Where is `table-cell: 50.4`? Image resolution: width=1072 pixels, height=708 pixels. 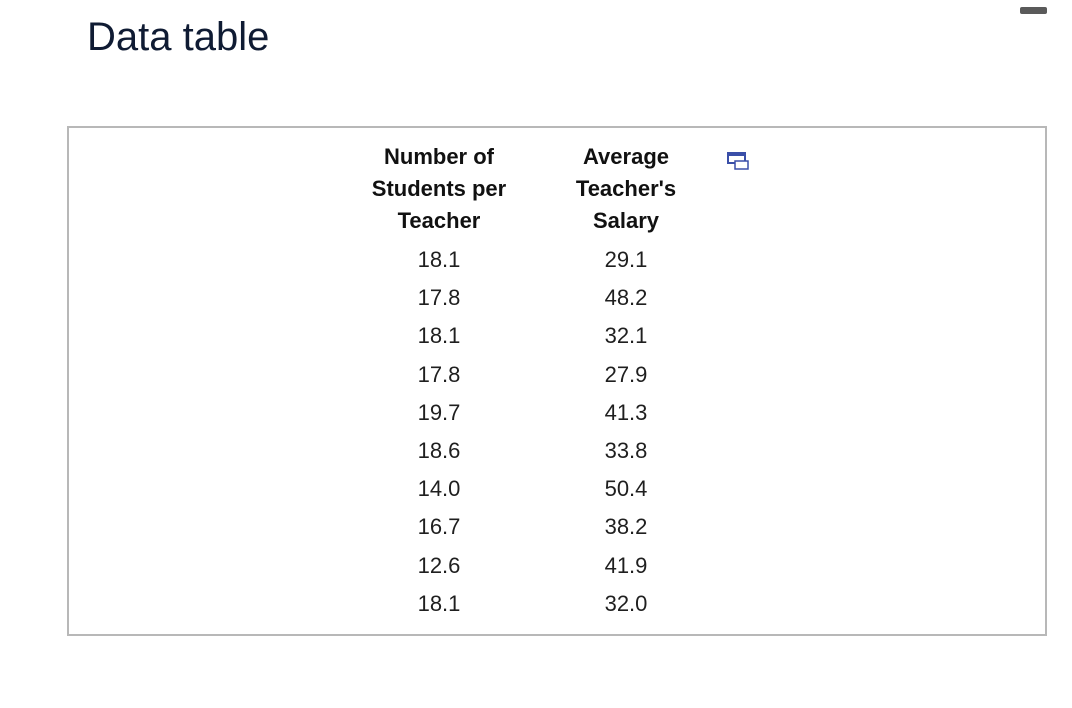 table-cell: 50.4 is located at coordinates (626, 489).